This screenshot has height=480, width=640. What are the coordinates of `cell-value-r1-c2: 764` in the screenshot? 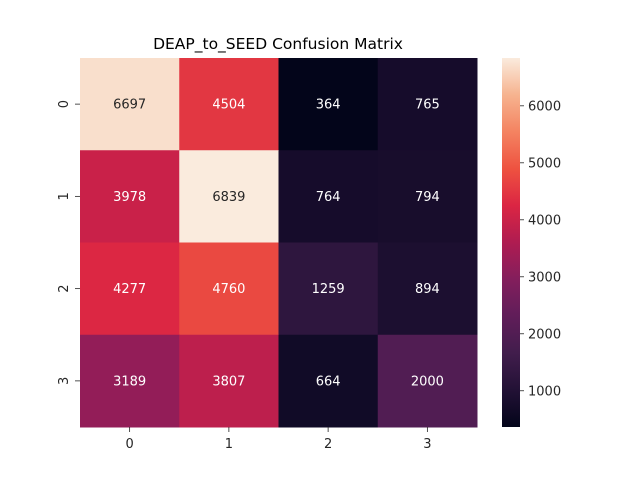 It's located at (328, 197).